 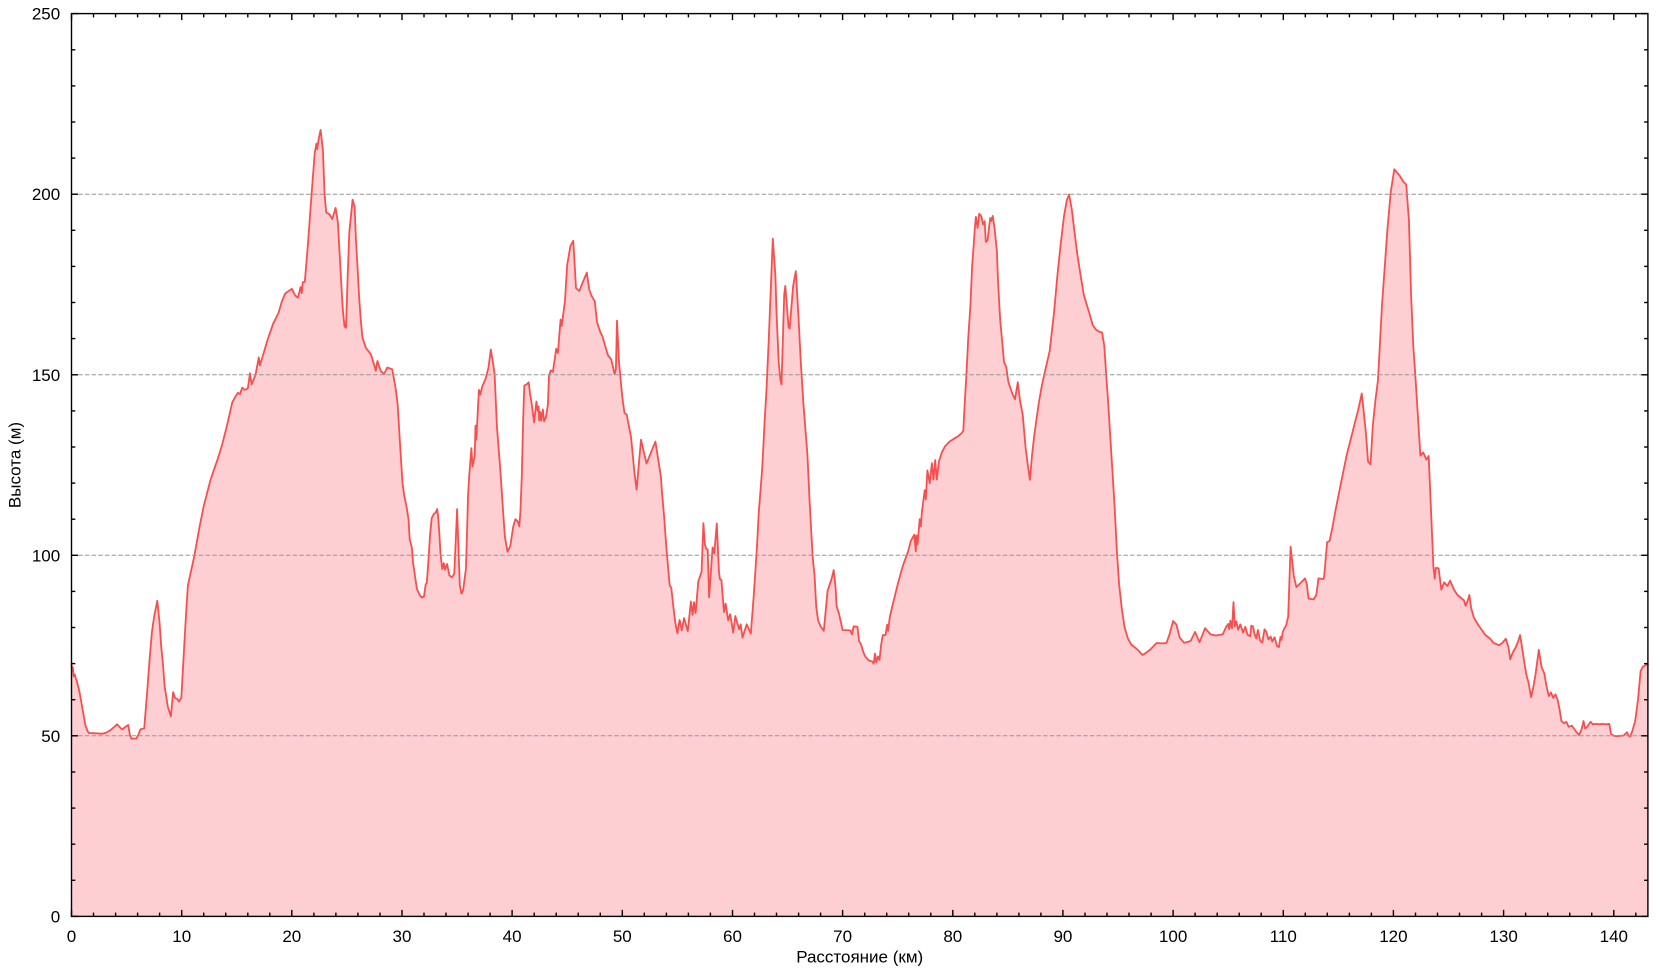 I want to click on svg-text: 140, so click(x=1614, y=936).